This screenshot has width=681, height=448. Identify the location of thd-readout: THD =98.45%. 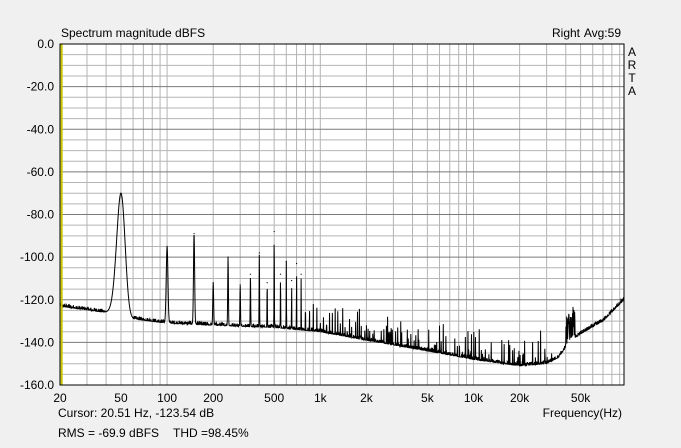
(211, 433).